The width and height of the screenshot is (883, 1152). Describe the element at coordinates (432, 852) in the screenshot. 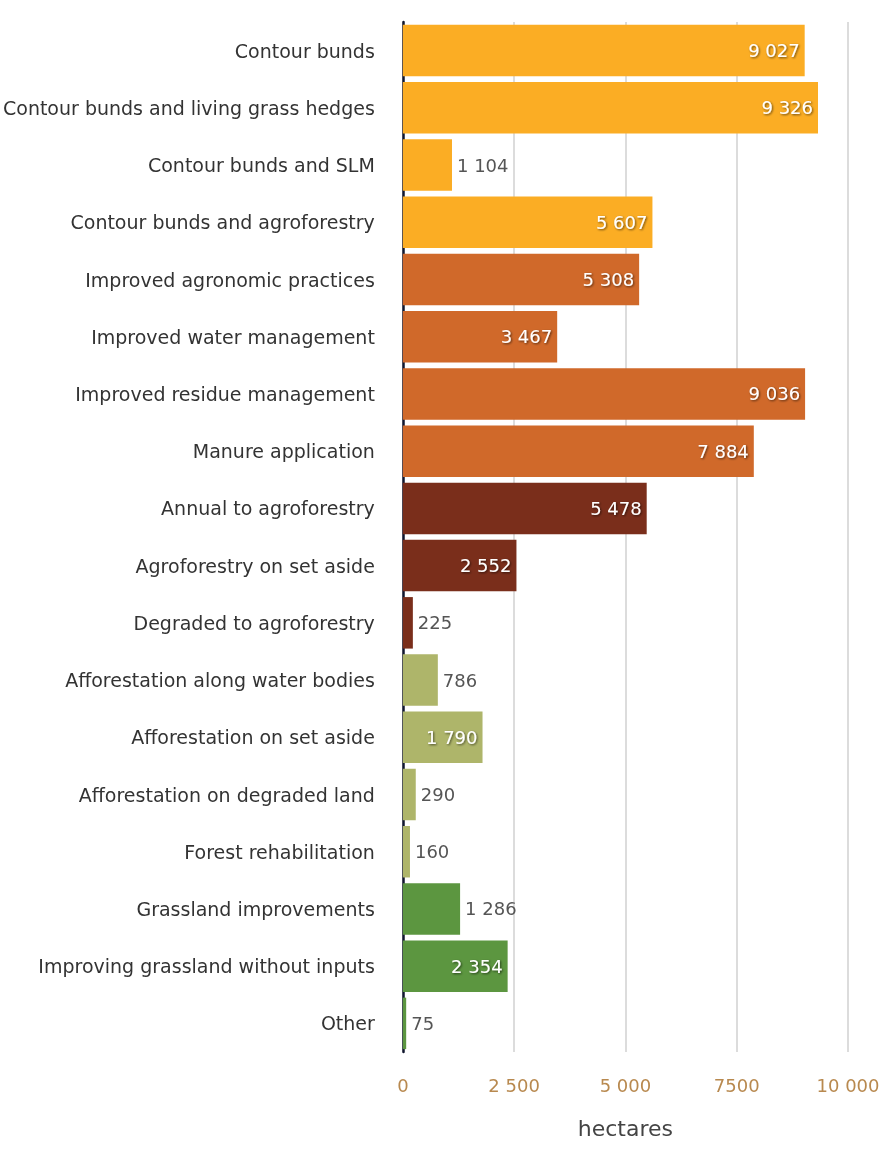

I see `data-label: 160` at that location.